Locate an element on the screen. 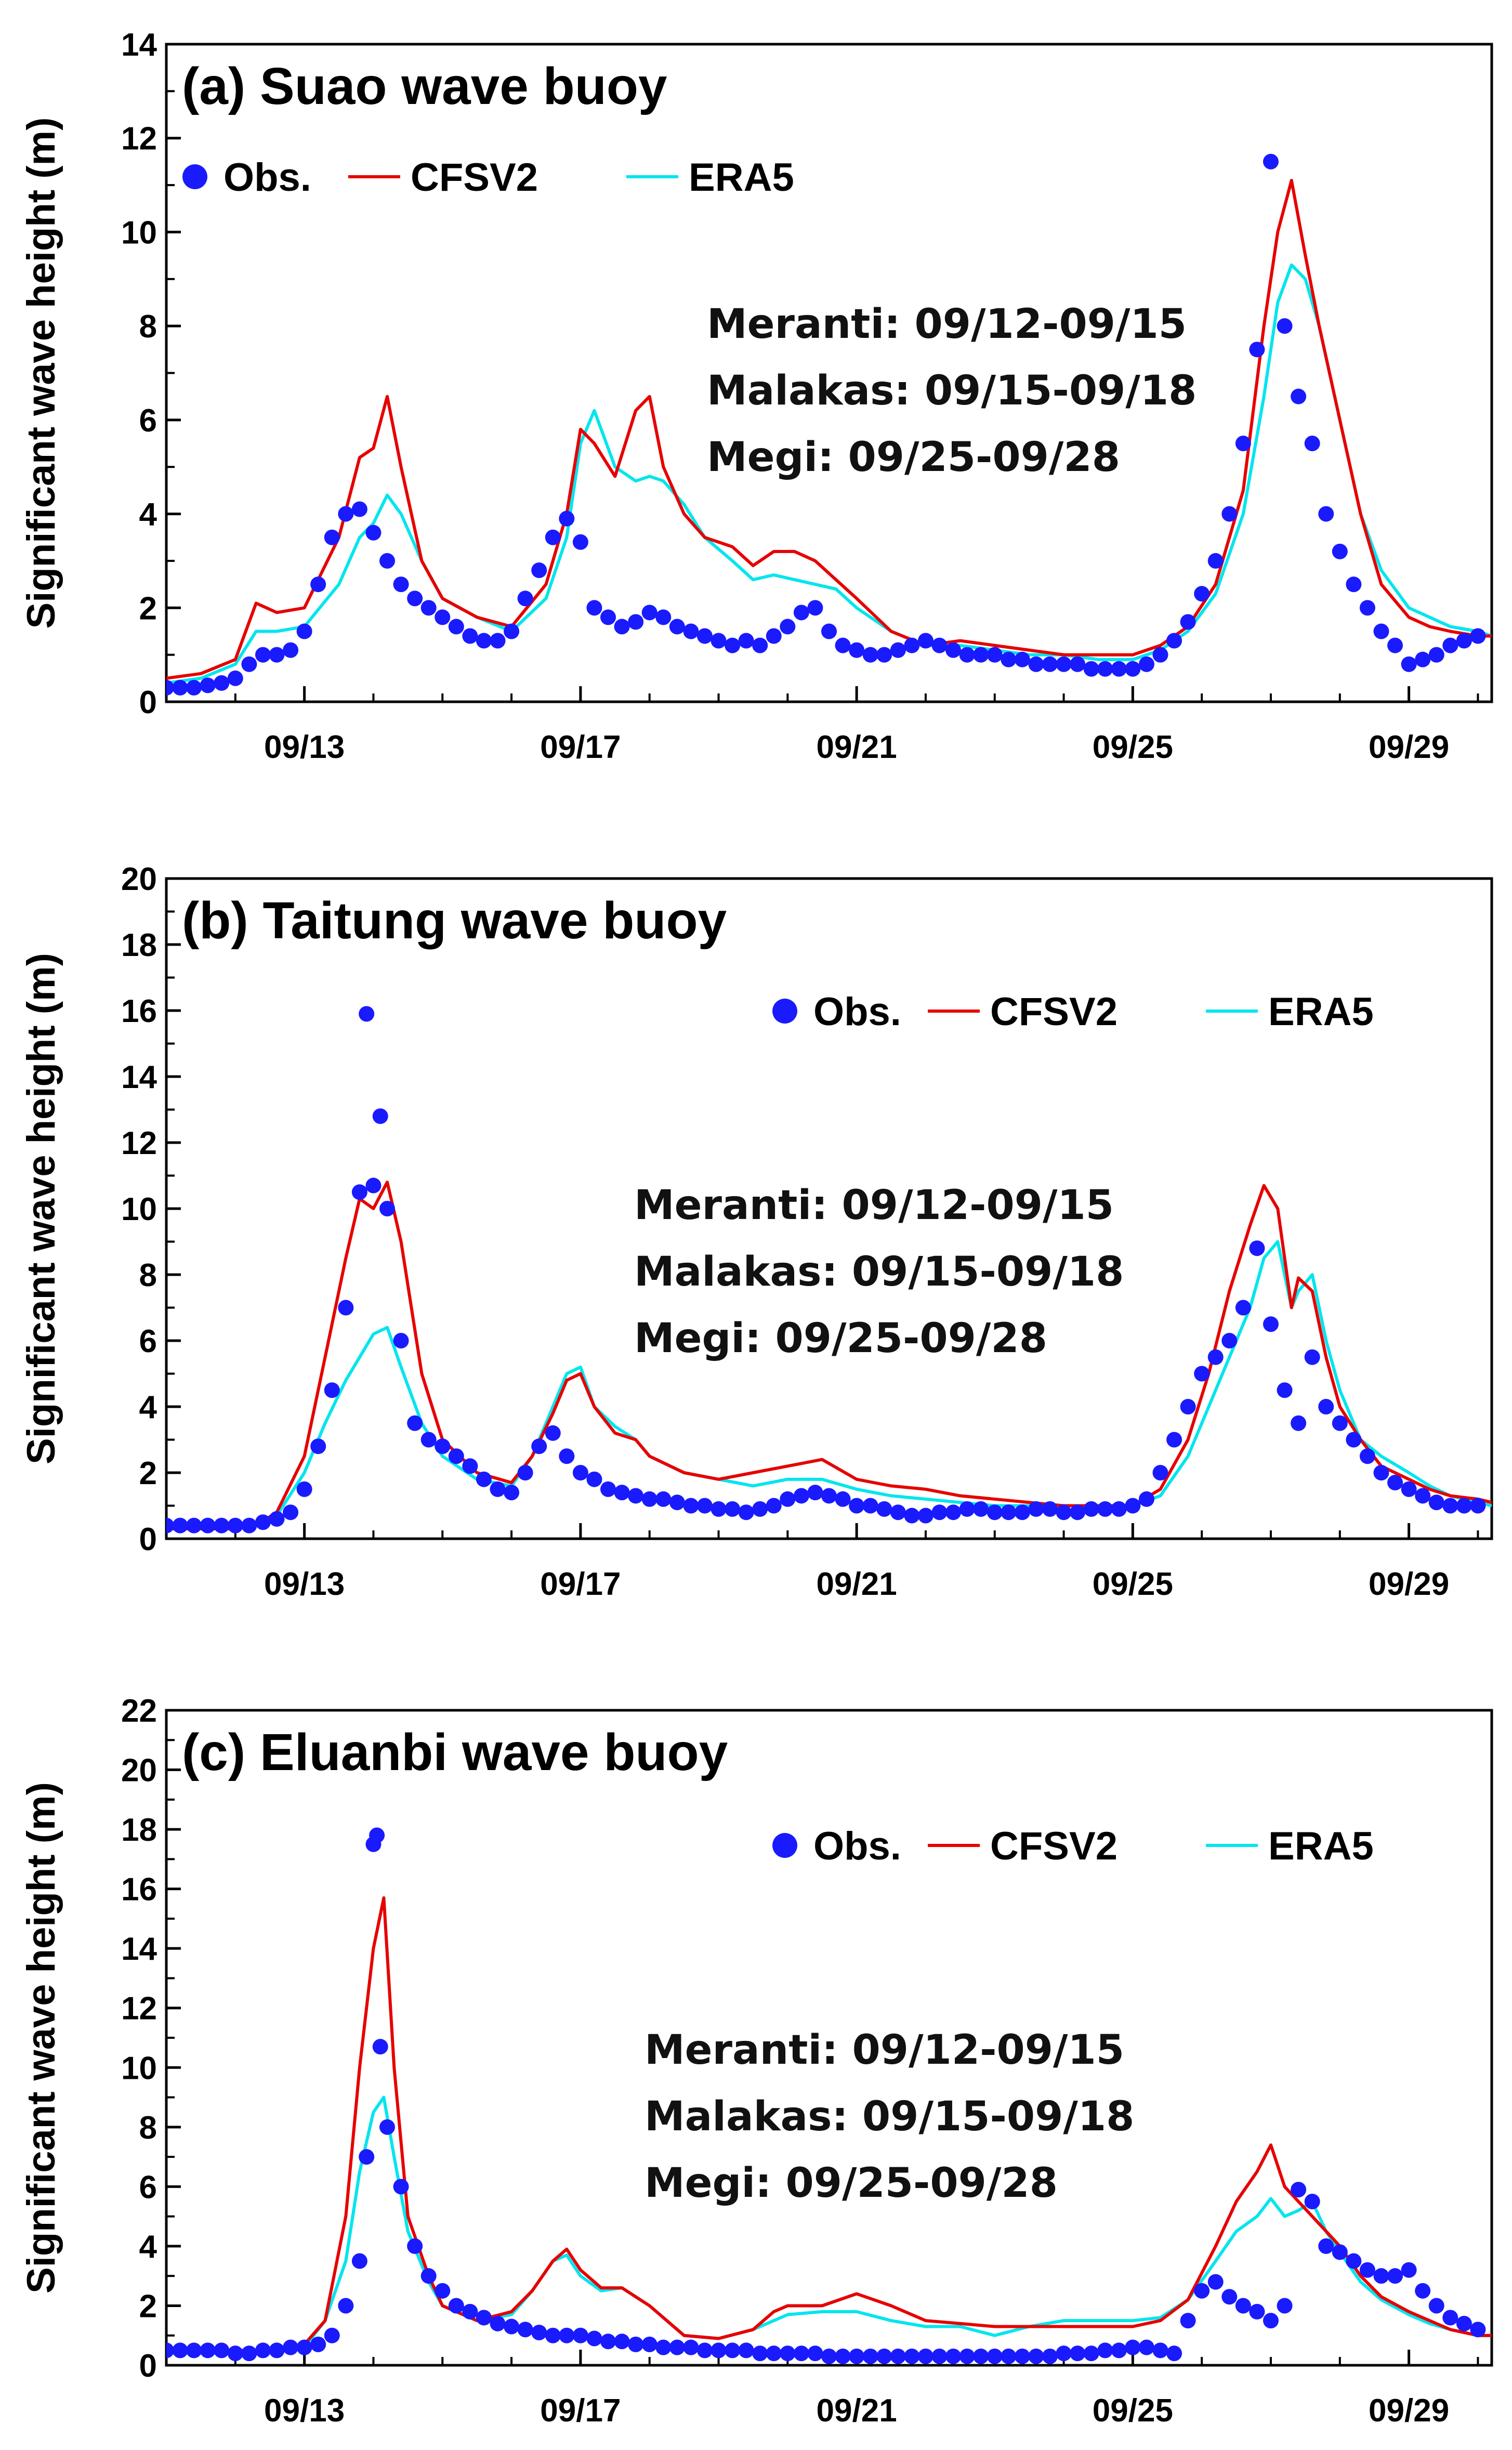  y-tick-label: 4 is located at coordinates (148, 1407).